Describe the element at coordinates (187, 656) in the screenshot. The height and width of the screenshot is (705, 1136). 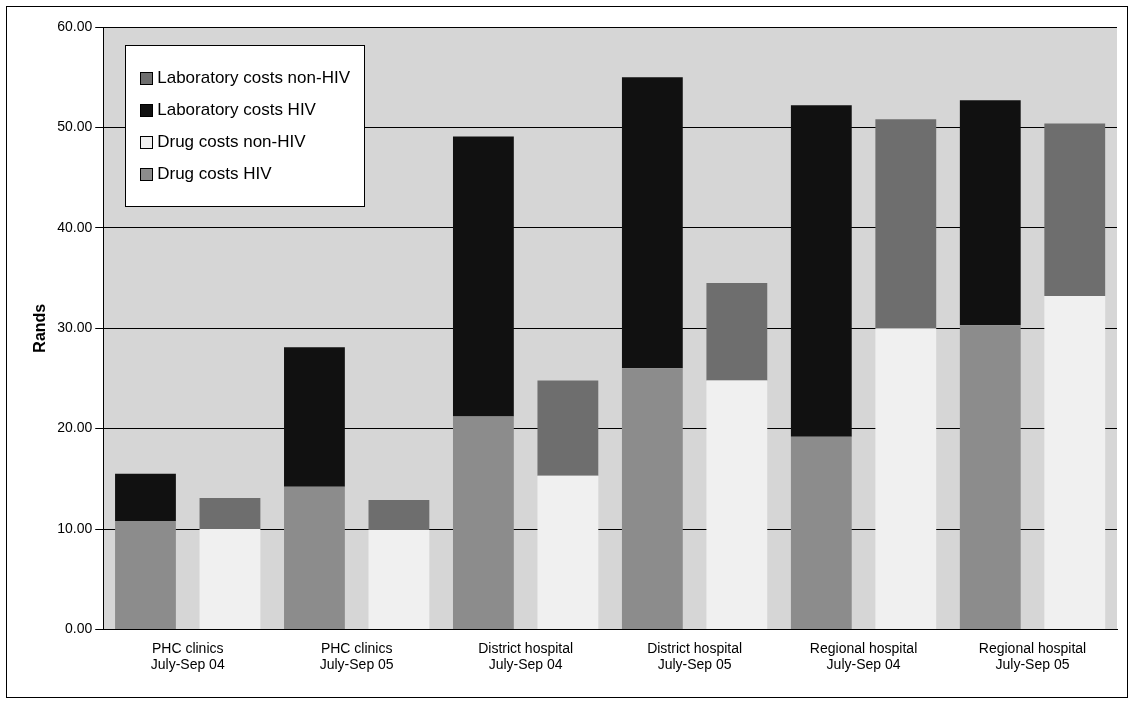
I see `x-tick-label: PHC clinics July-Sep 04` at that location.